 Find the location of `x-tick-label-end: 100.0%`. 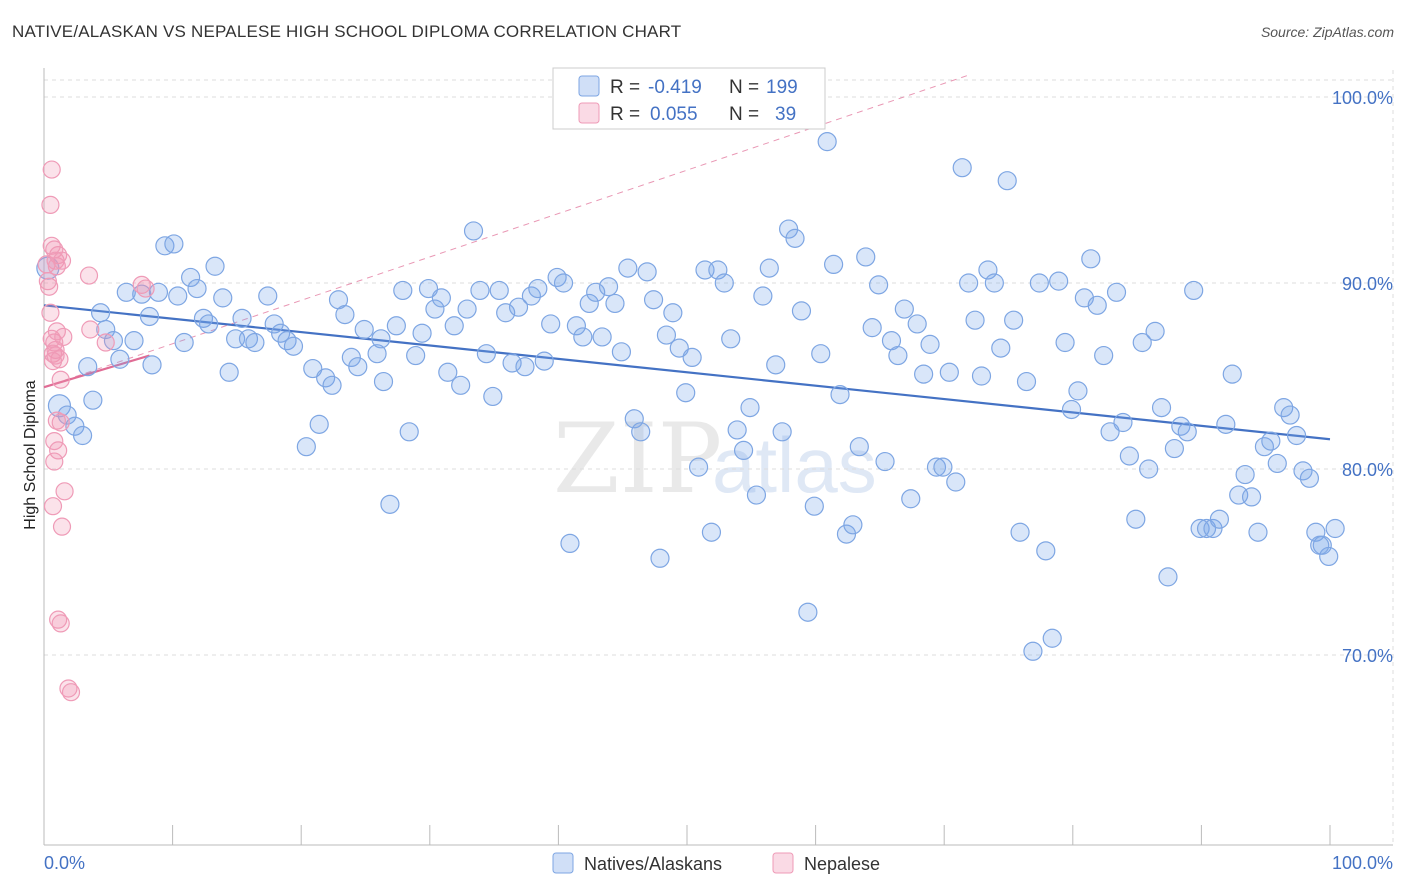

x-tick-label-end: 100.0% is located at coordinates (1362, 863).